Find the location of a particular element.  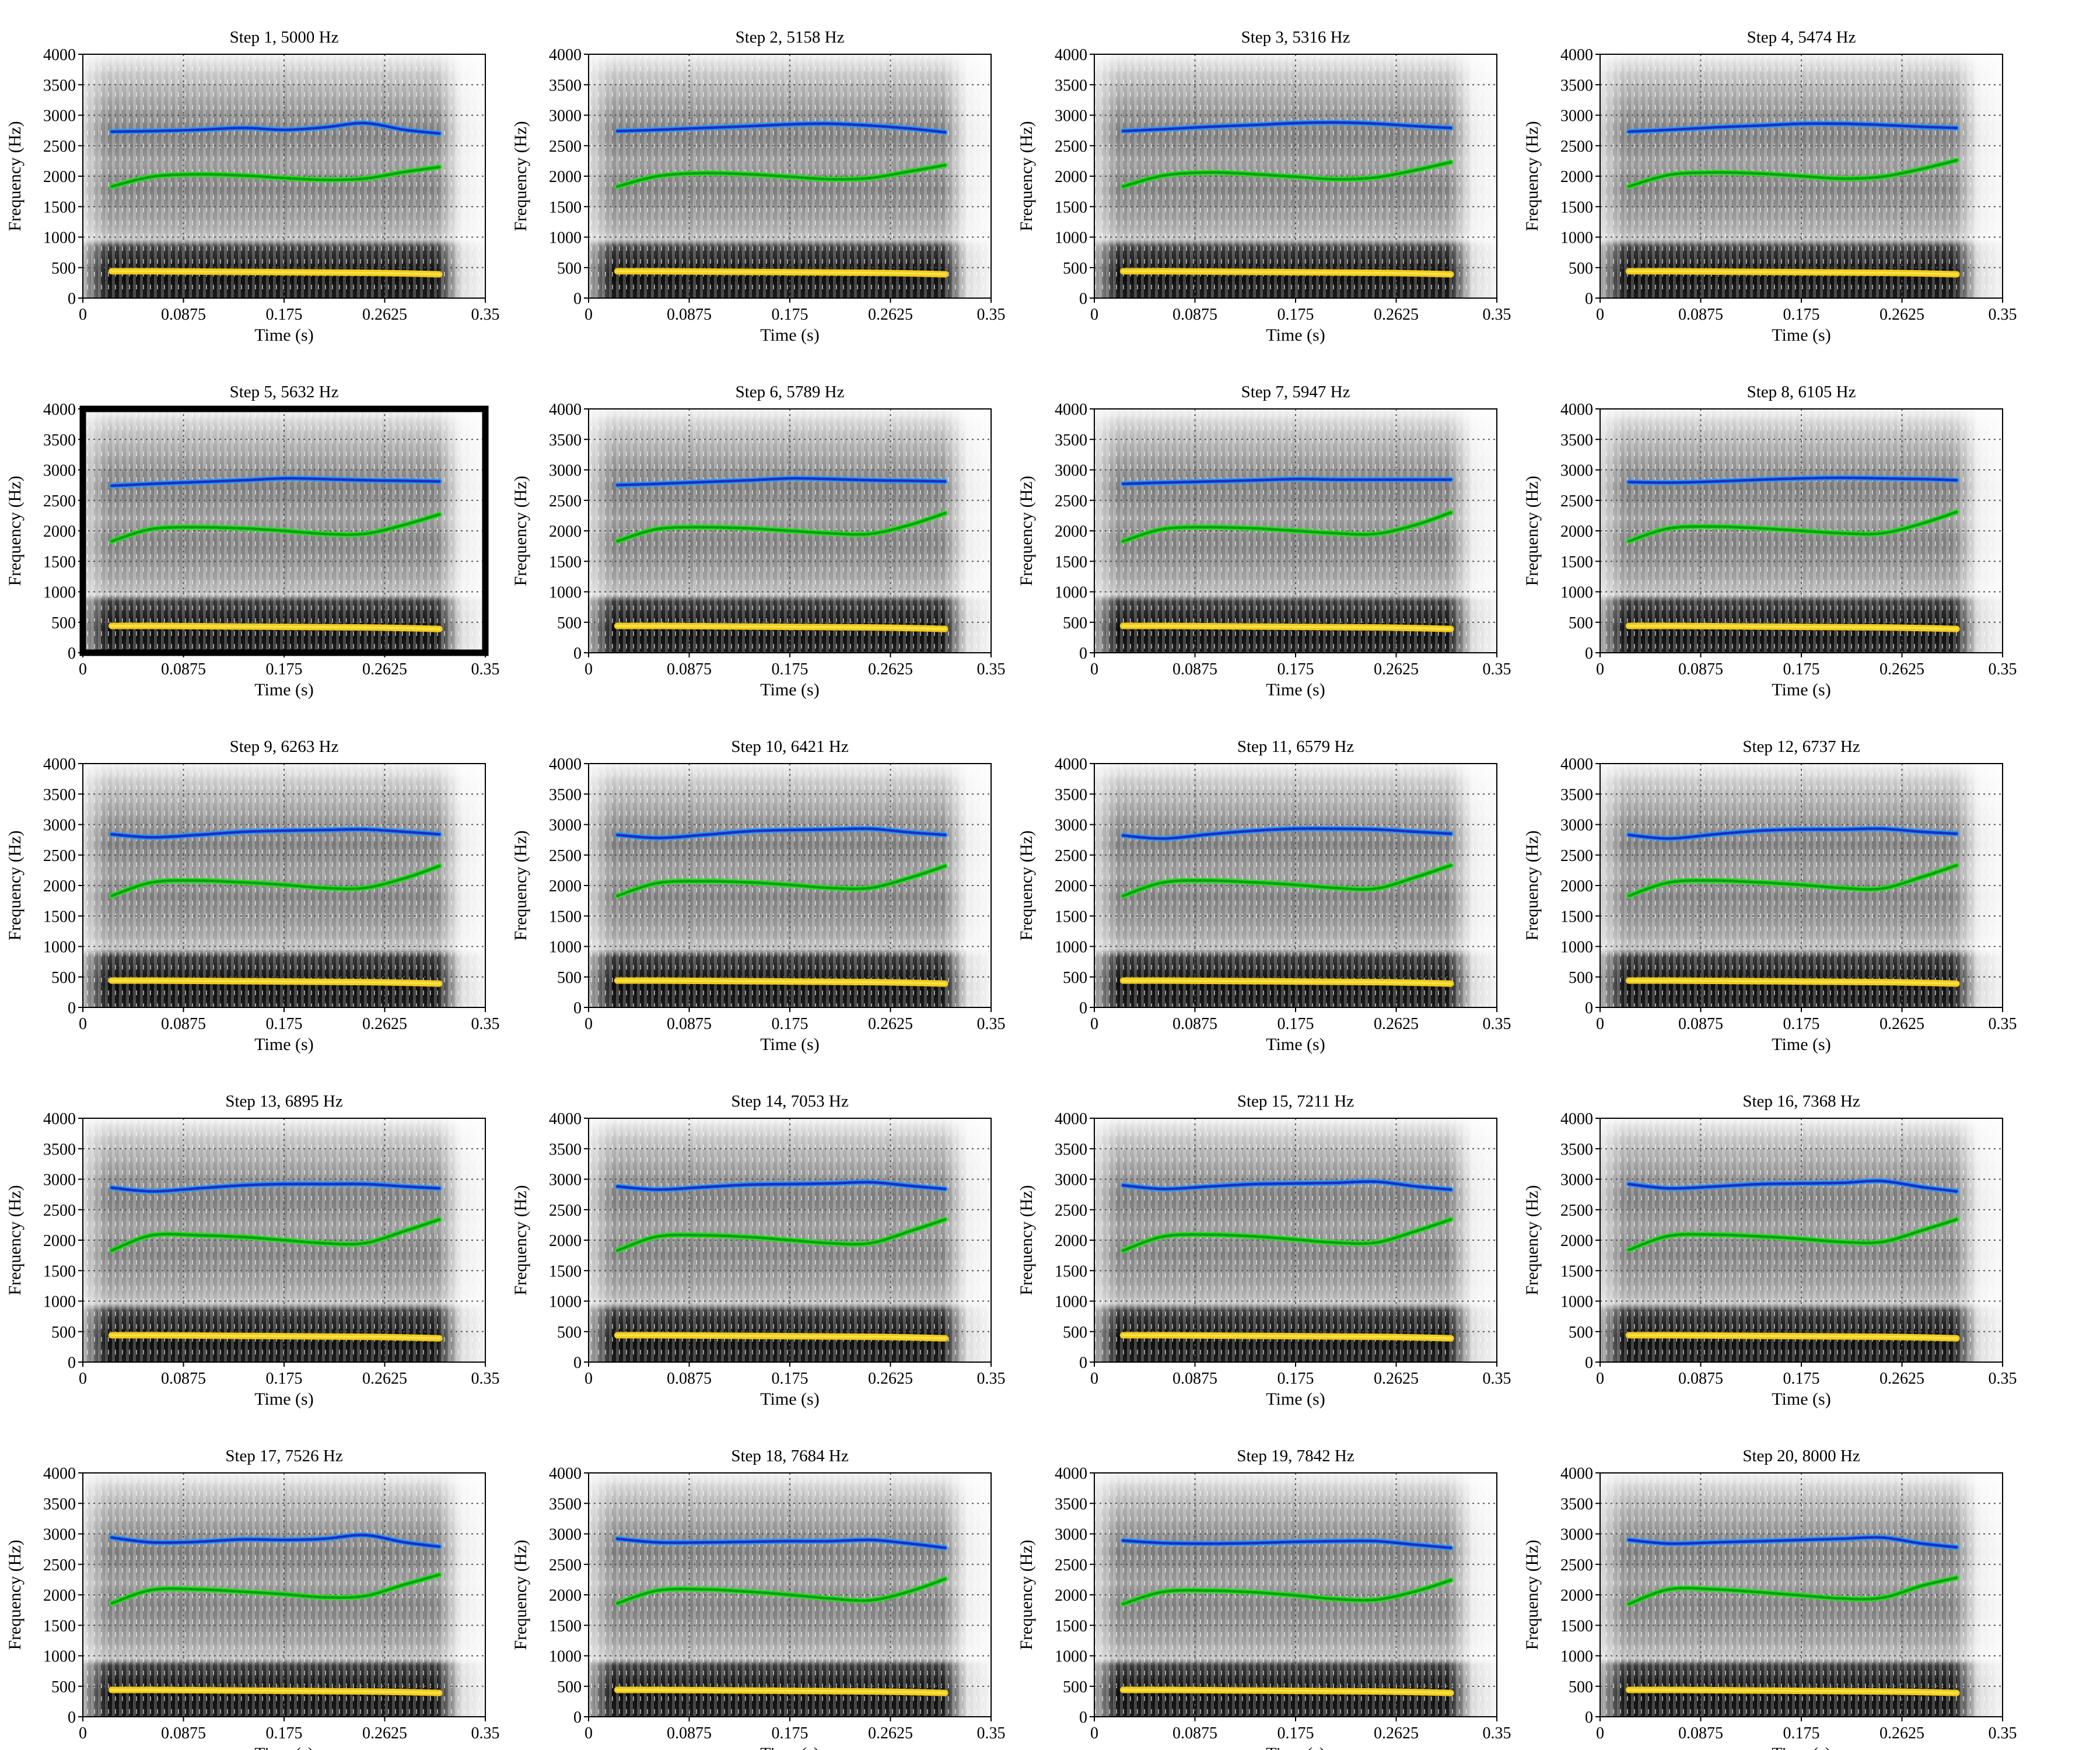

y-tick-label: 3000 is located at coordinates (60, 116).